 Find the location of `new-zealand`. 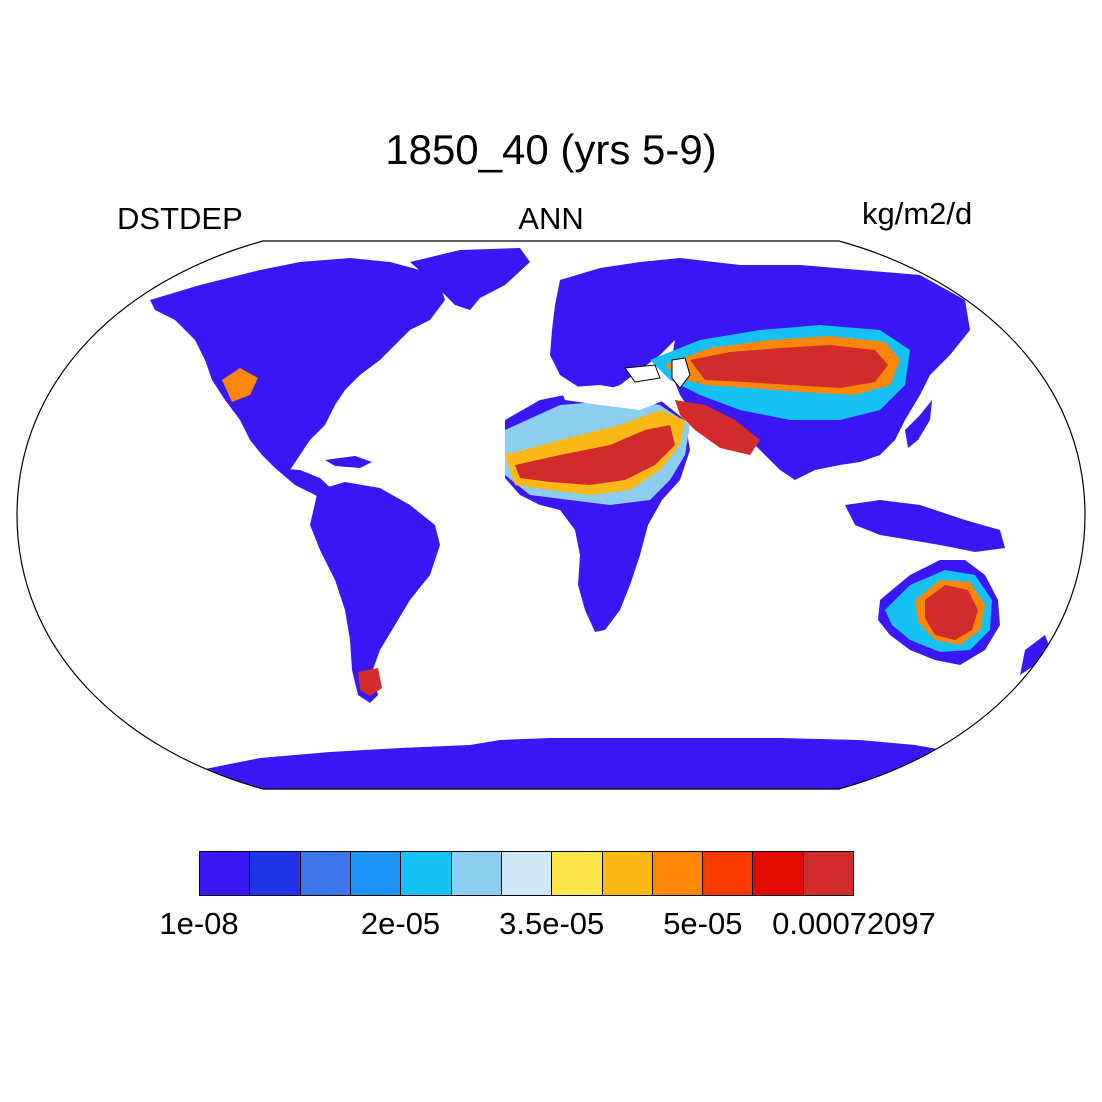

new-zealand is located at coordinates (1035, 655).